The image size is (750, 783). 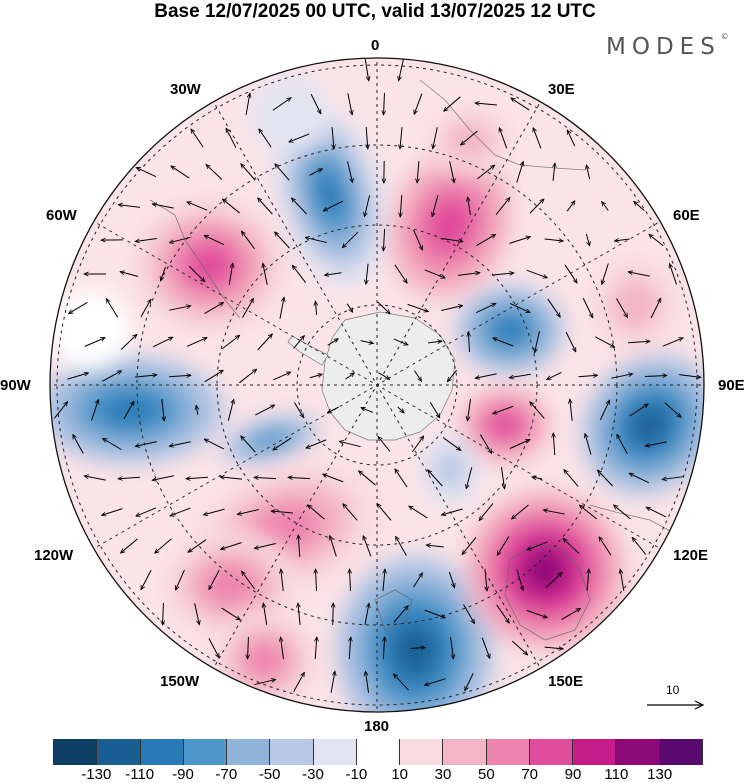 What do you see at coordinates (140, 774) in the screenshot?
I see `colorbar-tick-label: -110` at bounding box center [140, 774].